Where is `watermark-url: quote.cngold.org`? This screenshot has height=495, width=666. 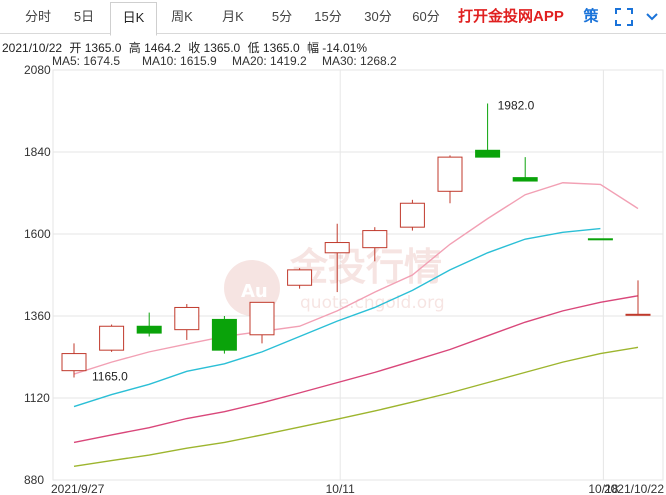
watermark-url: quote.cngold.org is located at coordinates (372, 303).